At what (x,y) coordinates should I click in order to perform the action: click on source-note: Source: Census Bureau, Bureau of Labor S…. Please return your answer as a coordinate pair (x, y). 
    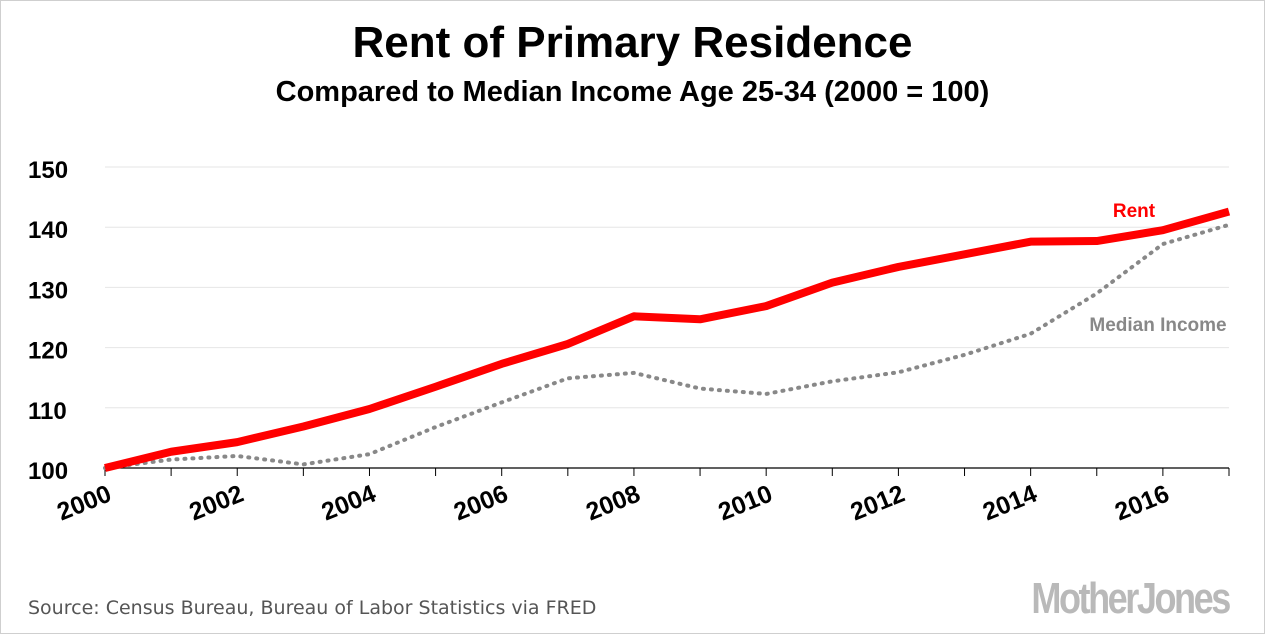
    Looking at the image, I should click on (312, 608).